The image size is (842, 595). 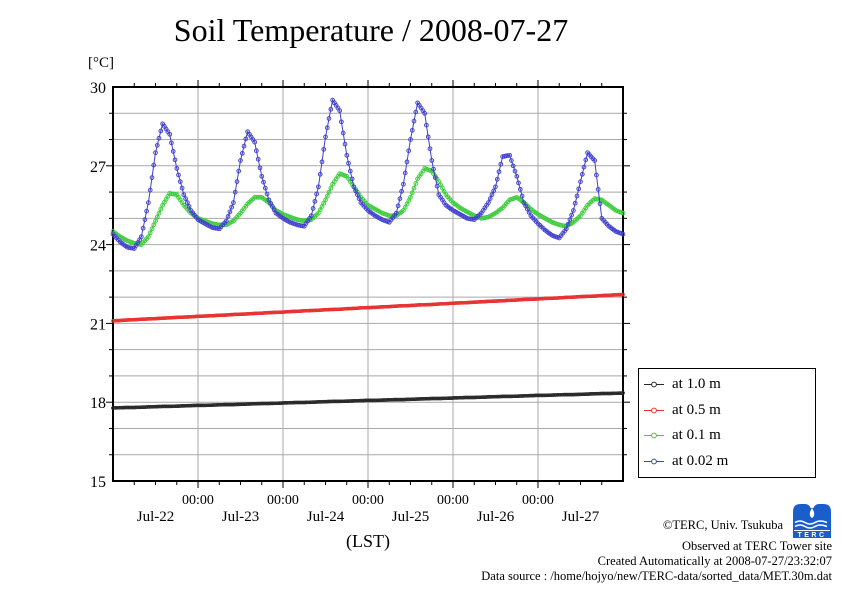 What do you see at coordinates (727, 385) in the screenshot?
I see `legend-item: at 1.0 m` at bounding box center [727, 385].